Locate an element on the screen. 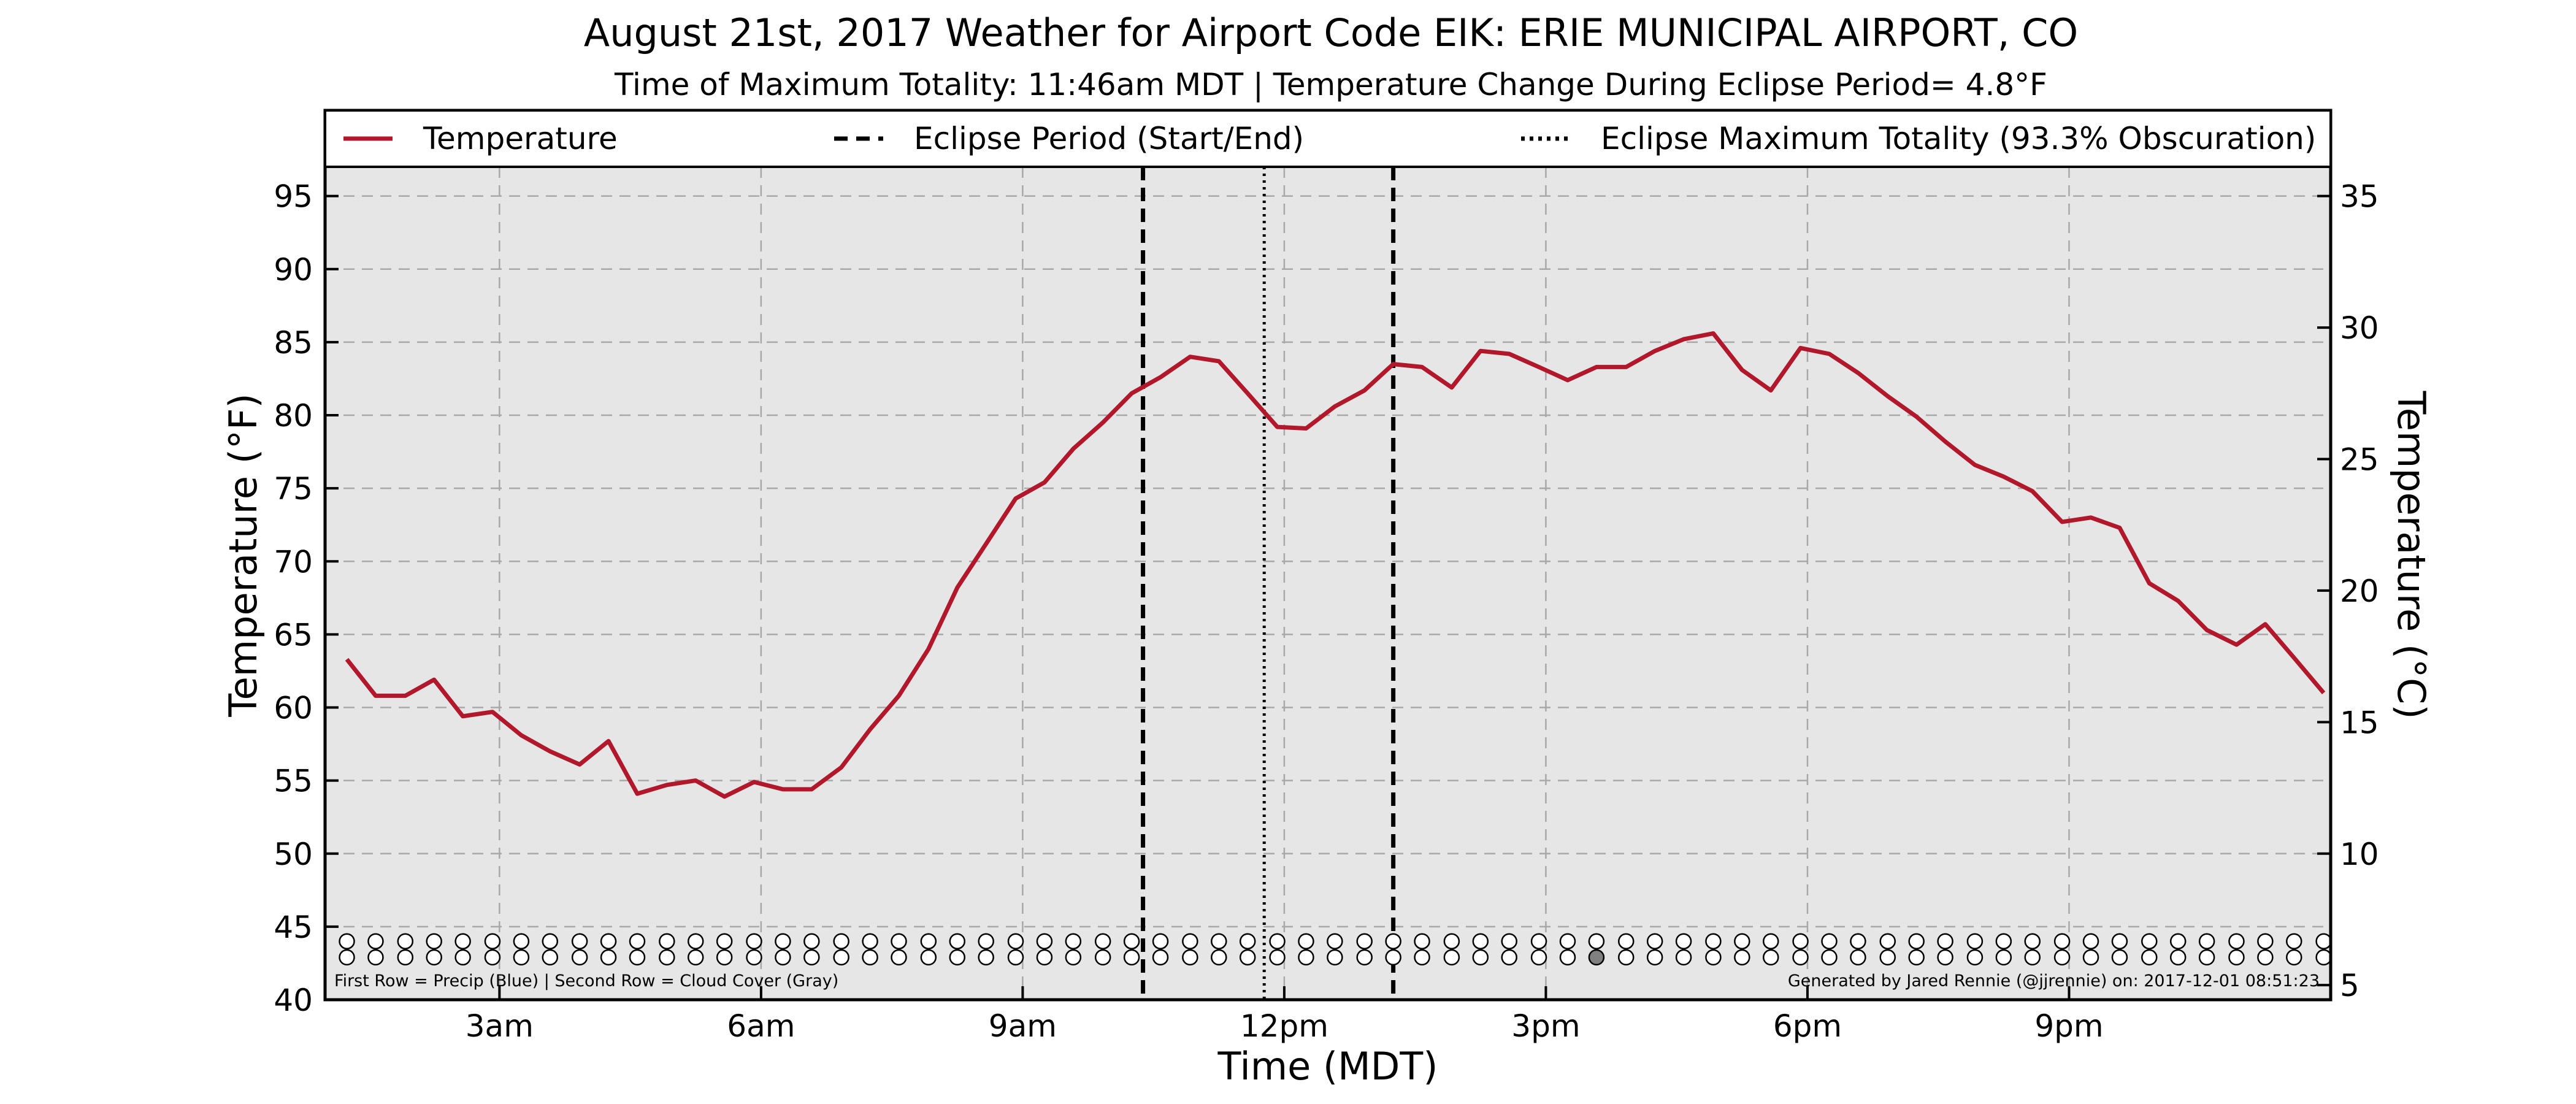 This screenshot has width=2576, height=1104. y-tick-label-2: 45 is located at coordinates (293, 927).